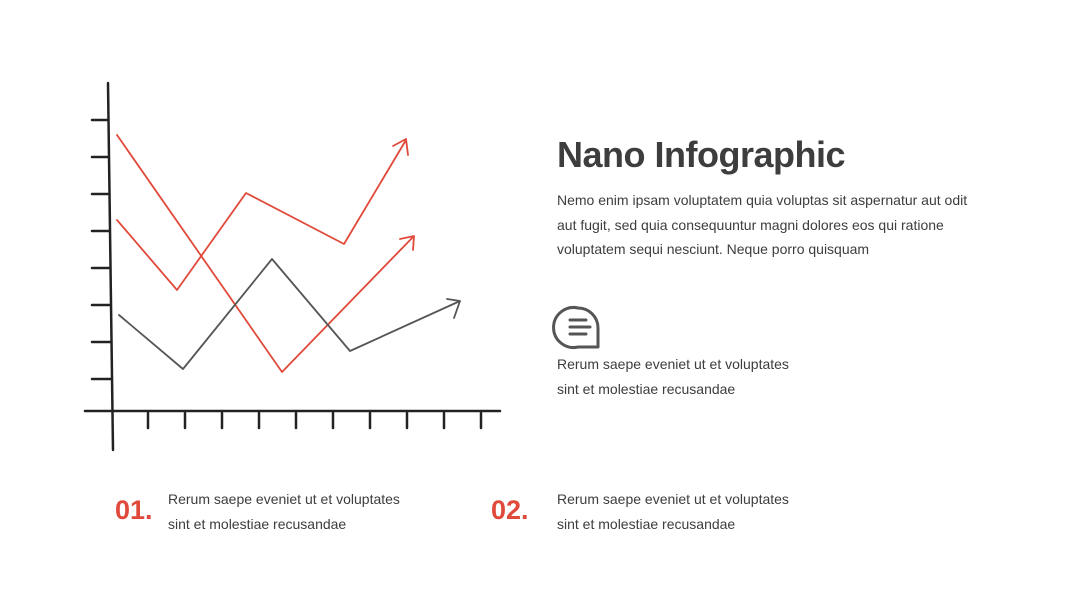 The width and height of the screenshot is (1080, 608). What do you see at coordinates (576, 327) in the screenshot?
I see `chat-icon` at bounding box center [576, 327].